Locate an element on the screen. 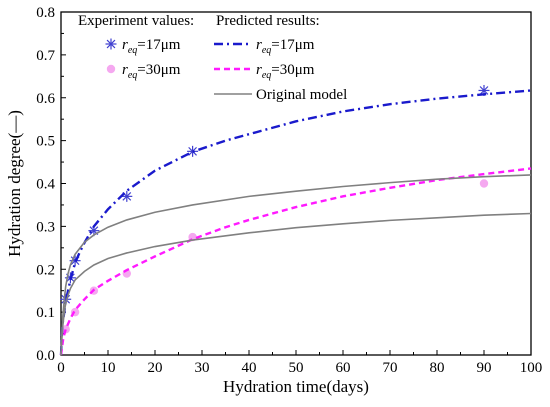  legend-header-predicted: Predicted results: is located at coordinates (268, 21).